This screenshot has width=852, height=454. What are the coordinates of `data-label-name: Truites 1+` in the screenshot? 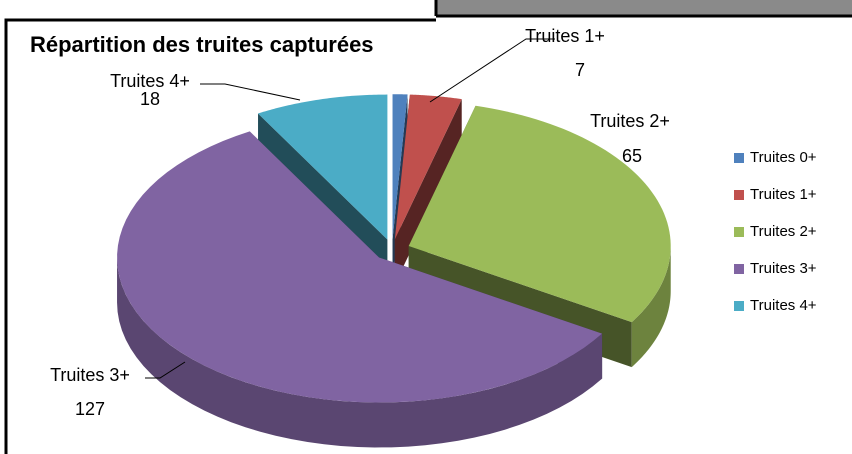 It's located at (565, 36).